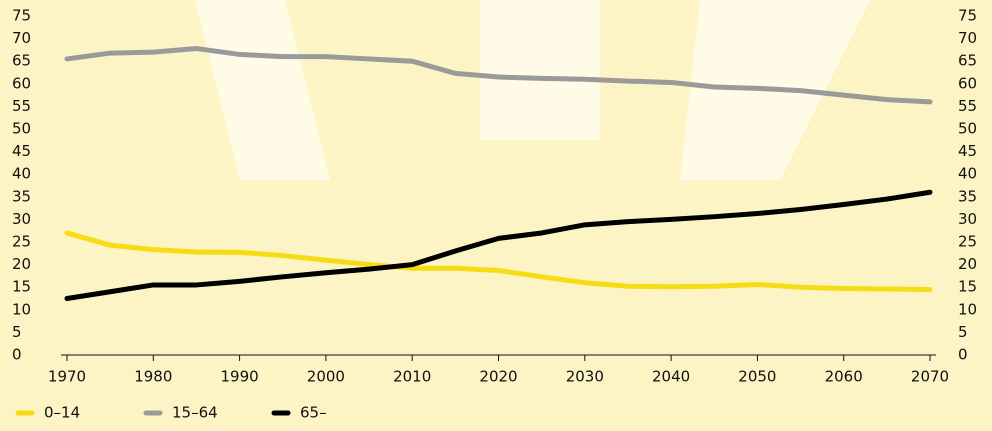 Image resolution: width=992 pixels, height=431 pixels. What do you see at coordinates (21, 83) in the screenshot?
I see `y-tick-label: 60` at bounding box center [21, 83].